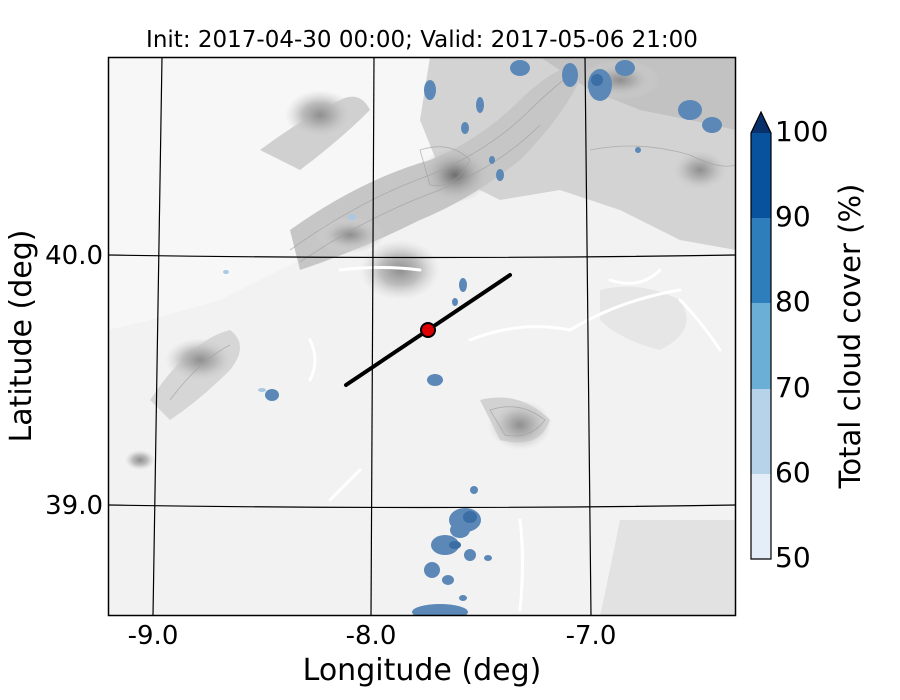  Describe the element at coordinates (850, 337) in the screenshot. I see `colorbar-label: Total cloud cover (%)` at that location.